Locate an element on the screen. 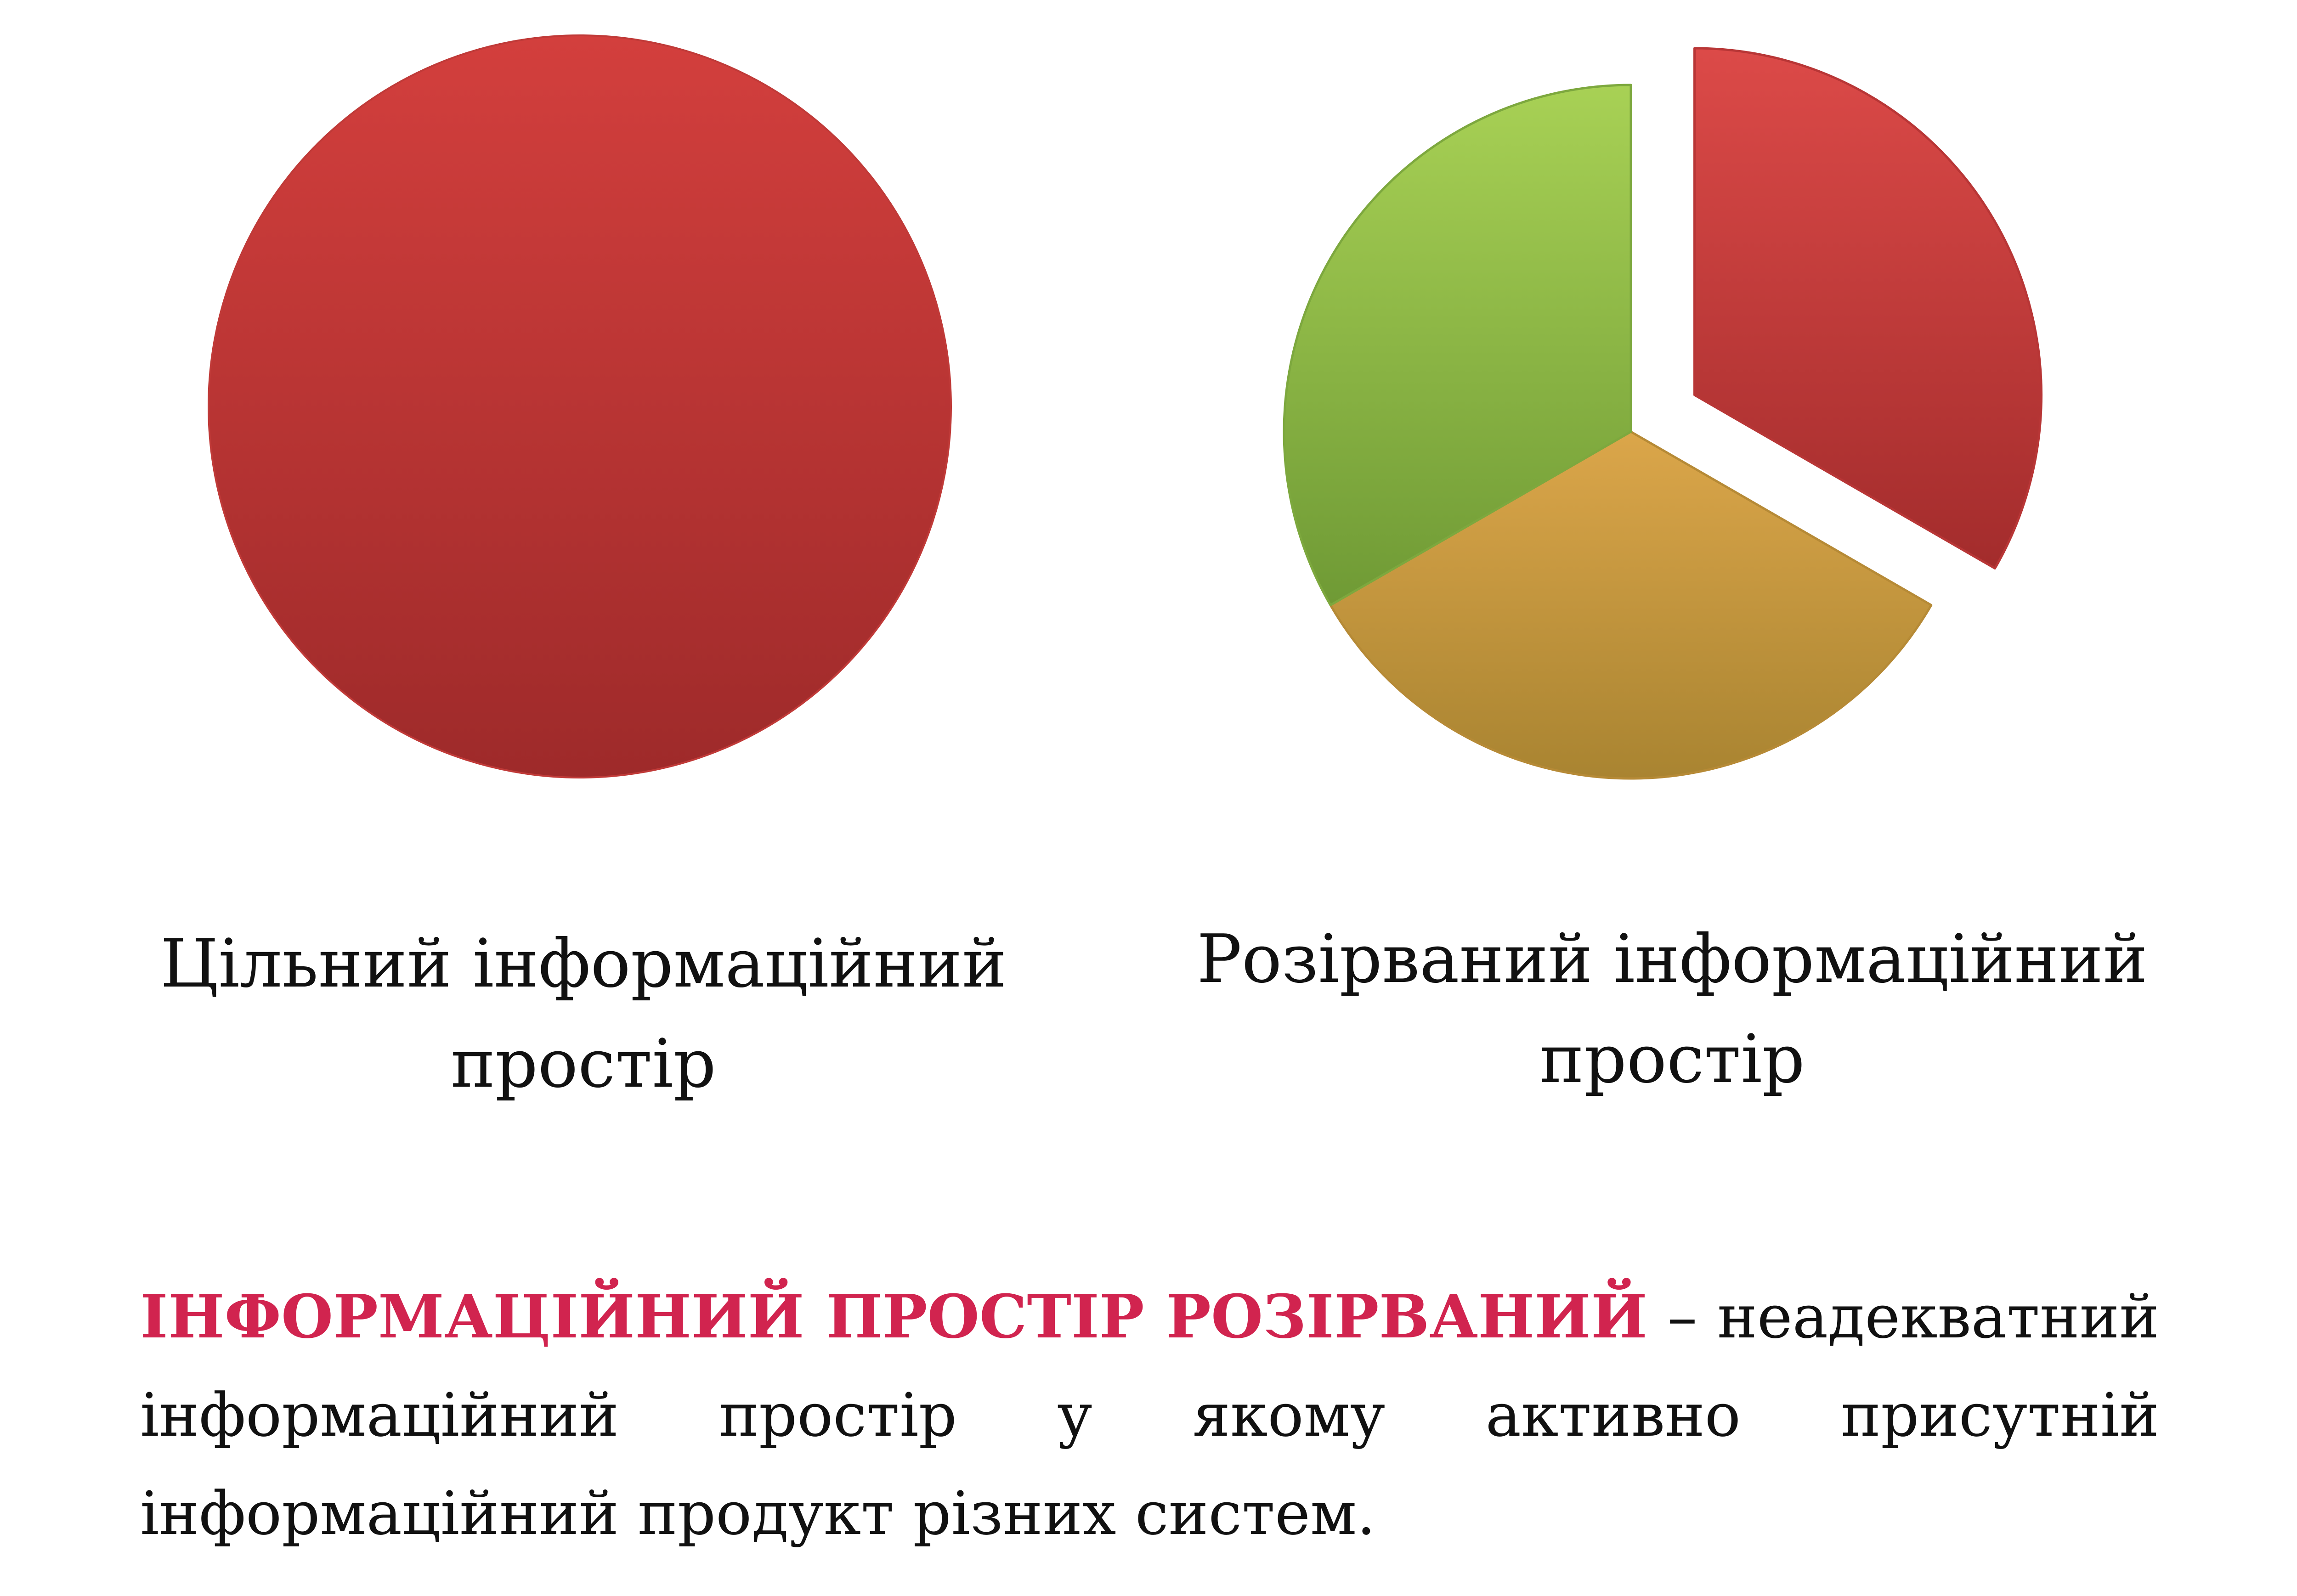  solid-space-caption-line2: простір is located at coordinates (583, 1064).